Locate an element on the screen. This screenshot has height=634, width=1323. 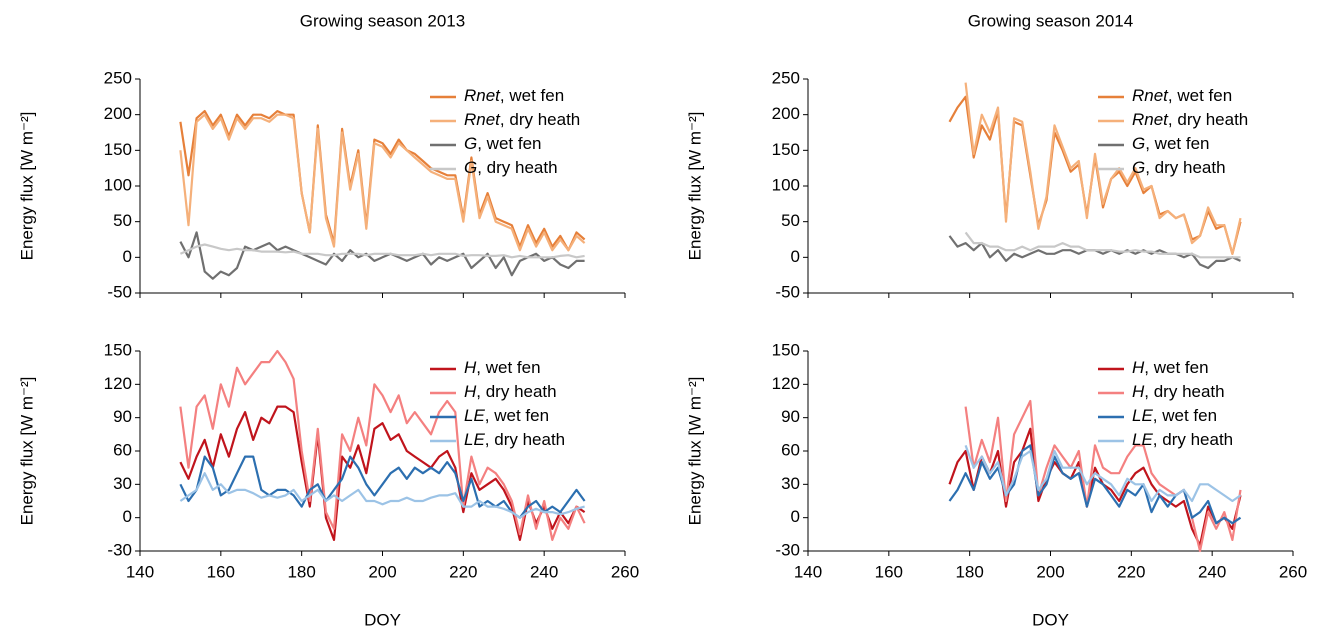
panel-title: Growing season 2014 is located at coordinates (1050, 20).